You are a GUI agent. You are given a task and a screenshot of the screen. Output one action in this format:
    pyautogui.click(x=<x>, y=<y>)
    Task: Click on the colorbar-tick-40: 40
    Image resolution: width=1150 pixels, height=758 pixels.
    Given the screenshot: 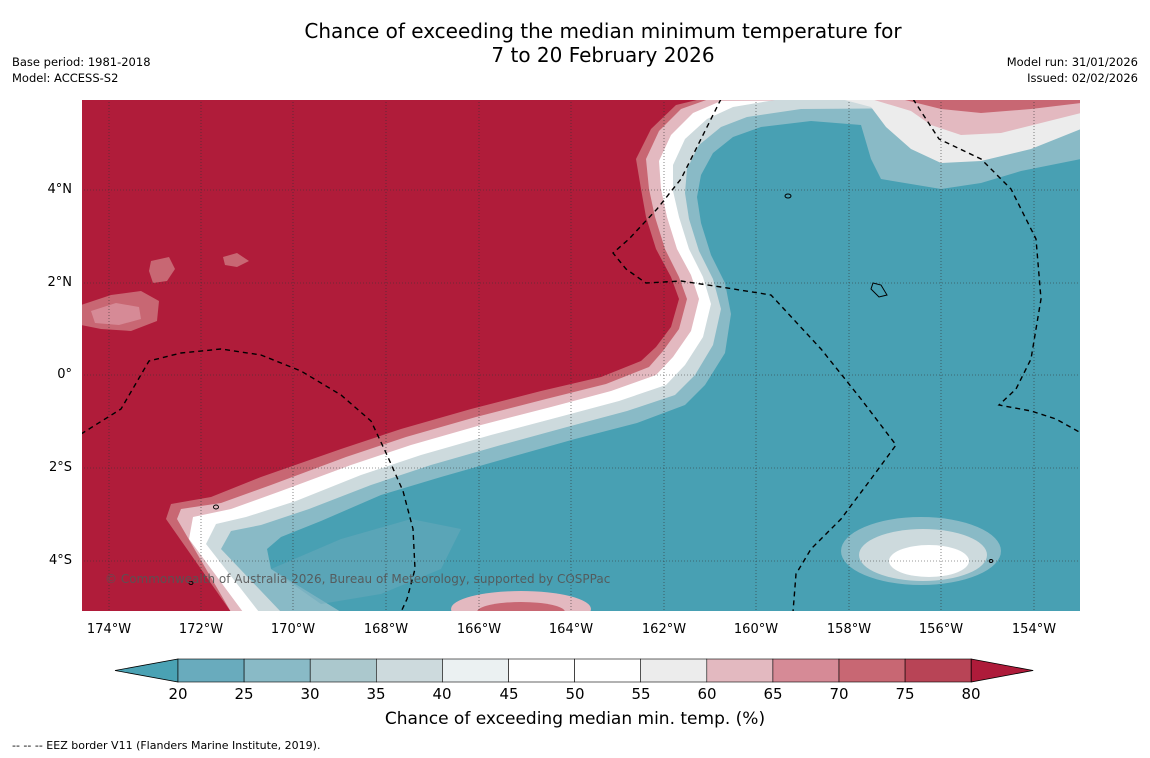 What is the action you would take?
    pyautogui.click(x=442, y=694)
    